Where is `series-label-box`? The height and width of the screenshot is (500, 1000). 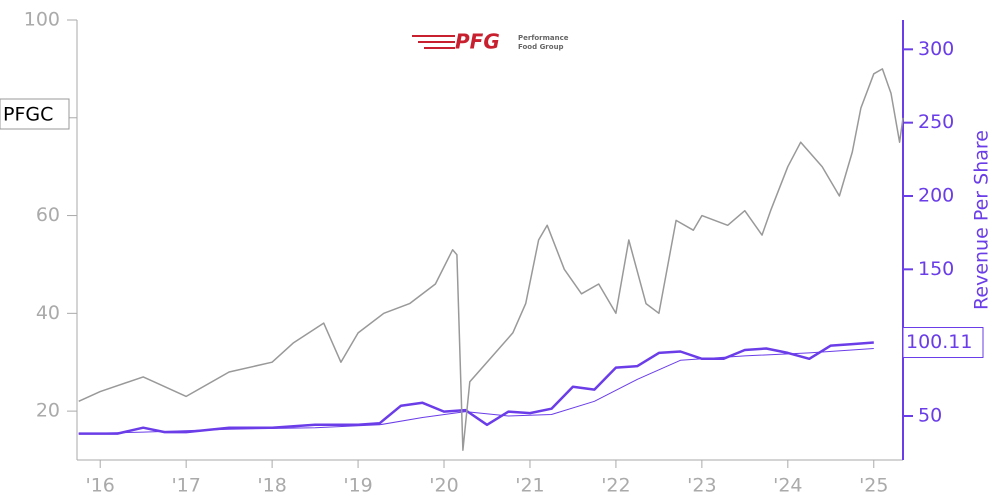
series-label-box is located at coordinates (35, 114).